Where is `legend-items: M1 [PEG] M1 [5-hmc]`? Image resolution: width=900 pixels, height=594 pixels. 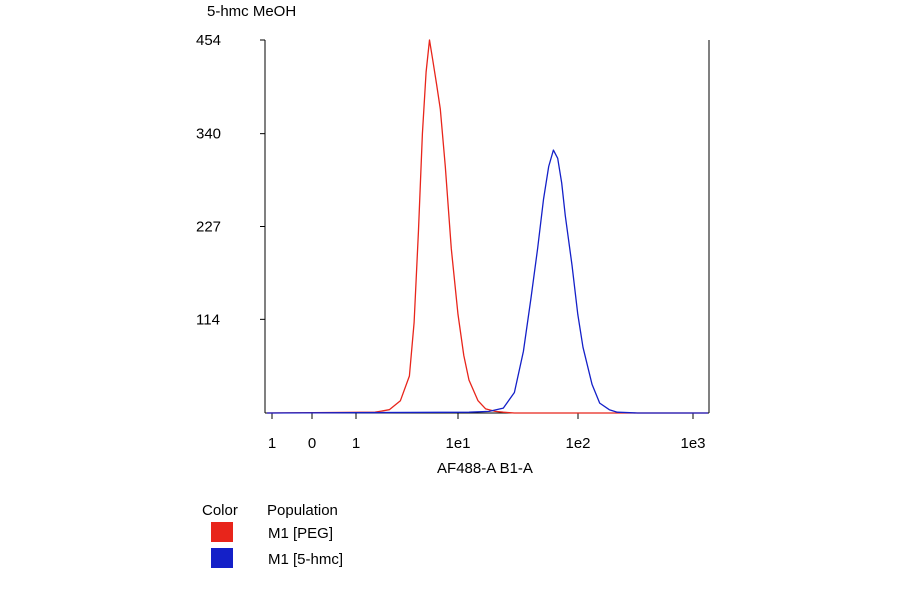 legend-items: M1 [PEG] M1 [5-hmc] is located at coordinates (277, 545).